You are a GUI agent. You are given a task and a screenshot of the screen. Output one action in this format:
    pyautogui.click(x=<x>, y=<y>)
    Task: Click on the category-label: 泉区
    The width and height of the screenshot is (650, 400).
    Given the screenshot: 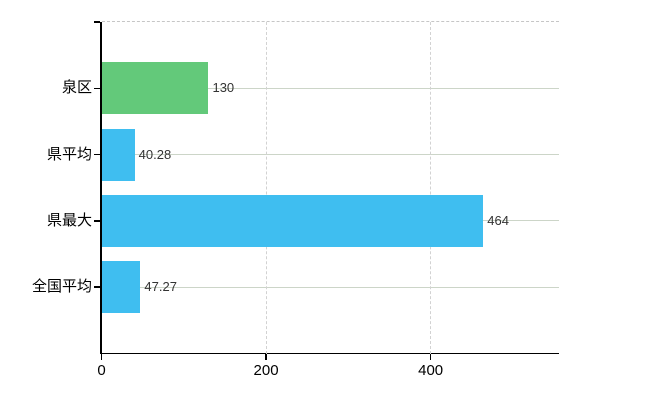 What is the action you would take?
    pyautogui.click(x=76, y=88)
    